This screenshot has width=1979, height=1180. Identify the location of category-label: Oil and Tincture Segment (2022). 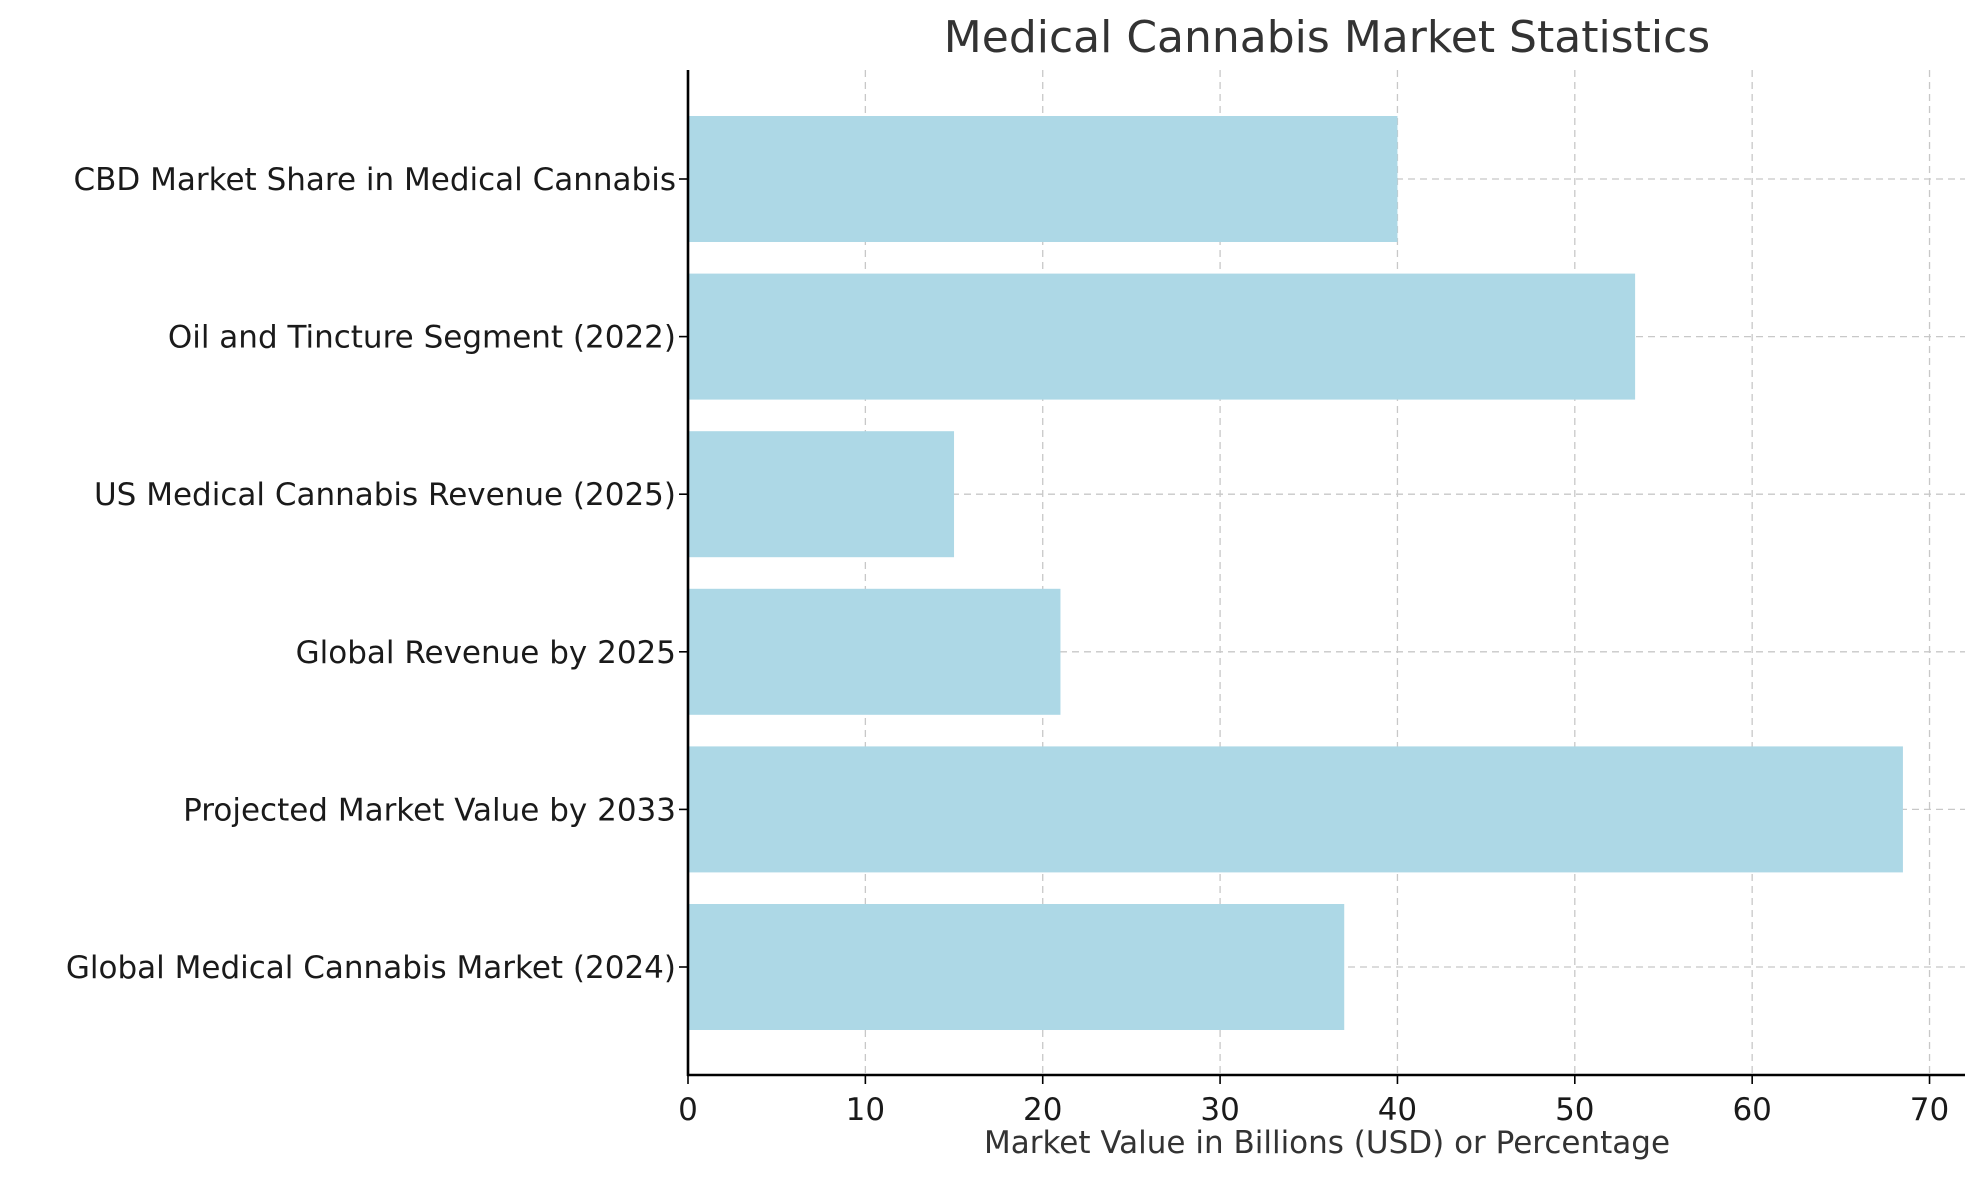
(422, 338).